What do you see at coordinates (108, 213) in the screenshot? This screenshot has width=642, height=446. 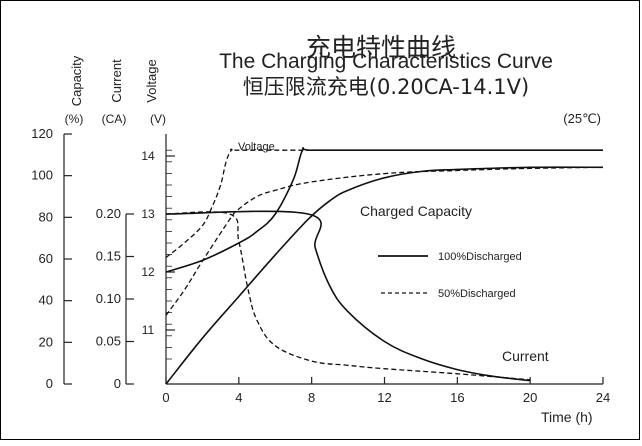 I see `current-tick-label: 0.20` at bounding box center [108, 213].